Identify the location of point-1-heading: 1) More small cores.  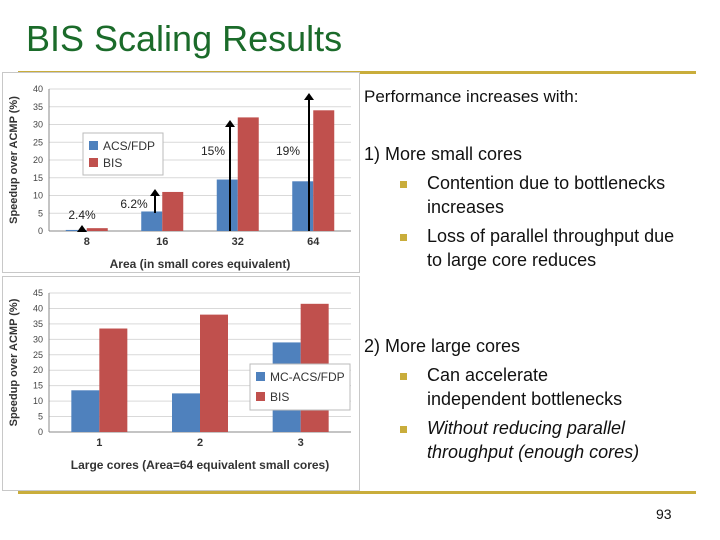
(443, 154).